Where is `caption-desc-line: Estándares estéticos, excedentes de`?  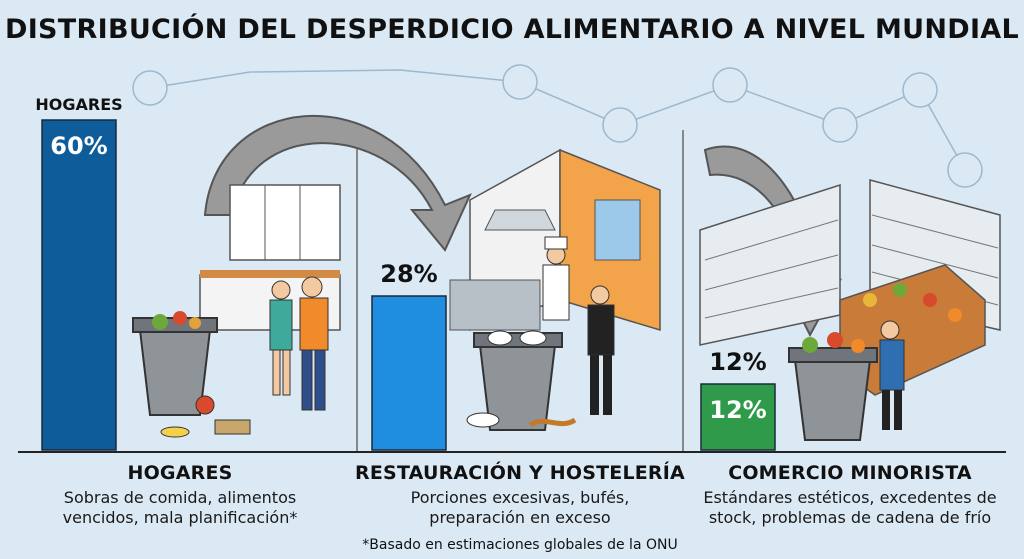 caption-desc-line: Estándares estéticos, excedentes de is located at coordinates (850, 497).